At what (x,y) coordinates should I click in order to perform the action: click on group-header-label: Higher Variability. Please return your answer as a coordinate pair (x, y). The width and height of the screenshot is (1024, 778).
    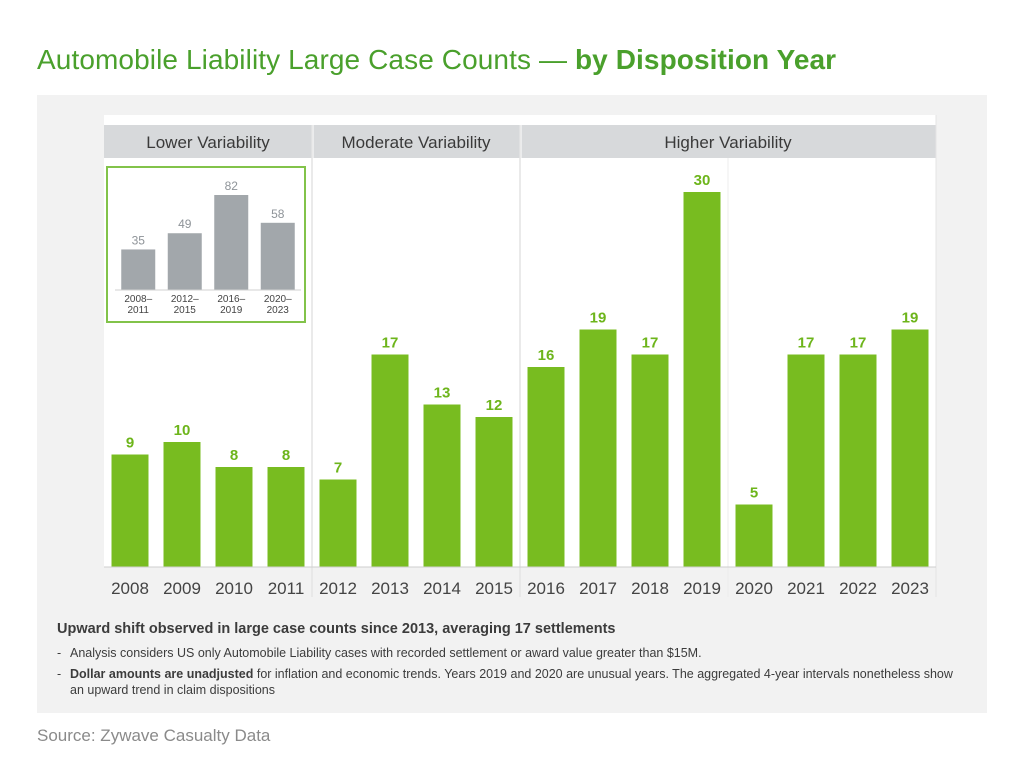
    Looking at the image, I should click on (728, 142).